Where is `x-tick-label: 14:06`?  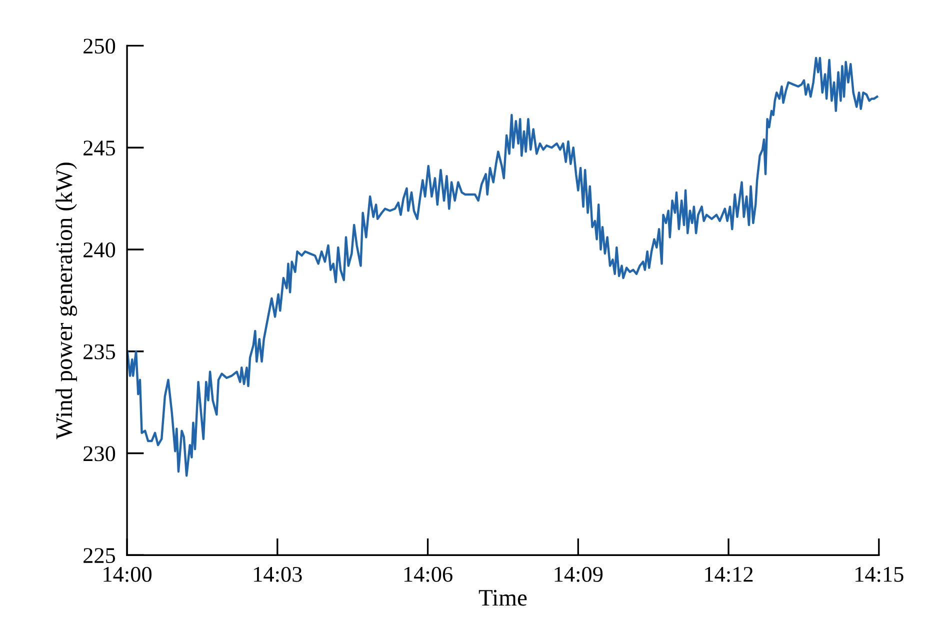
x-tick-label: 14:06 is located at coordinates (428, 574).